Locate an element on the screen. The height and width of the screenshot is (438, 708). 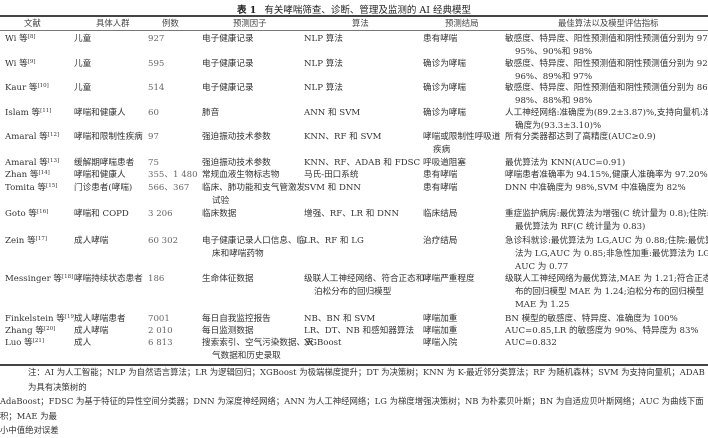
cell-outcome: 临床结局 is located at coordinates (440, 214).